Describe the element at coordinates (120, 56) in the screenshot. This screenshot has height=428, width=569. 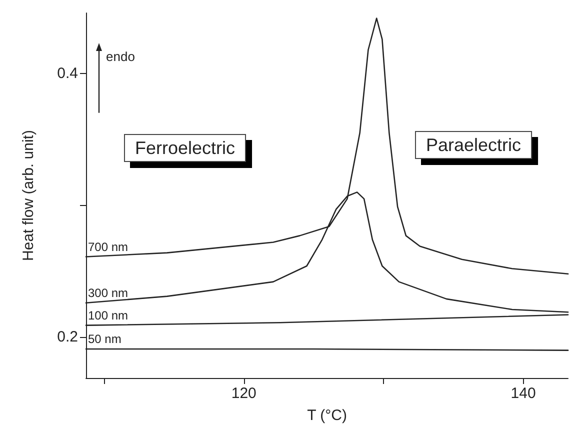
I see `annotation: endo` at that location.